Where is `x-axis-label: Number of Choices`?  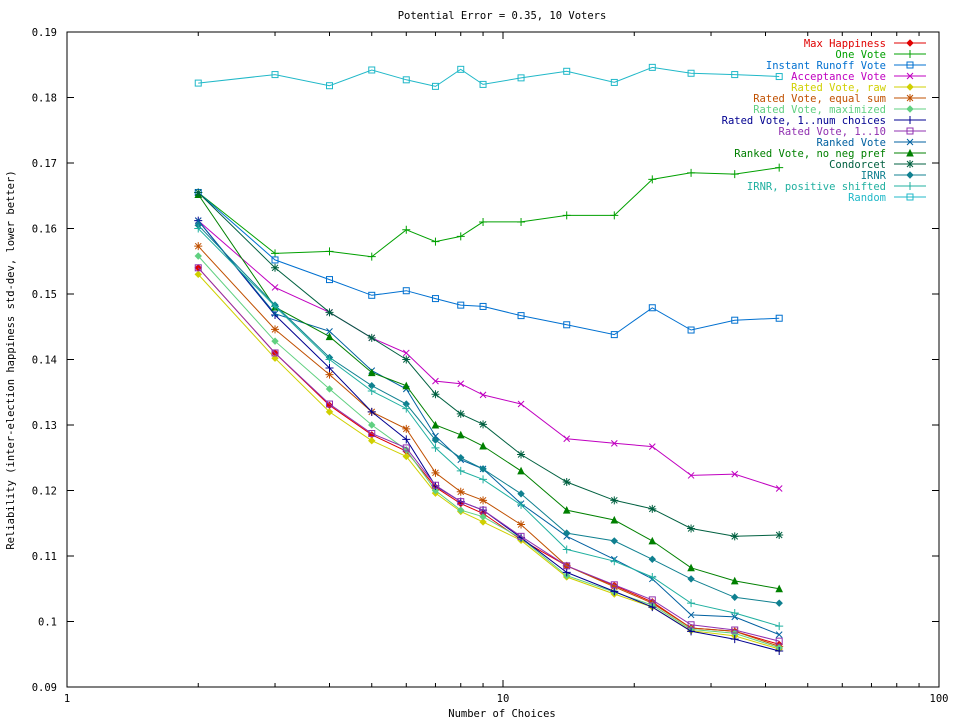
x-axis-label: Number of Choices is located at coordinates (501, 714).